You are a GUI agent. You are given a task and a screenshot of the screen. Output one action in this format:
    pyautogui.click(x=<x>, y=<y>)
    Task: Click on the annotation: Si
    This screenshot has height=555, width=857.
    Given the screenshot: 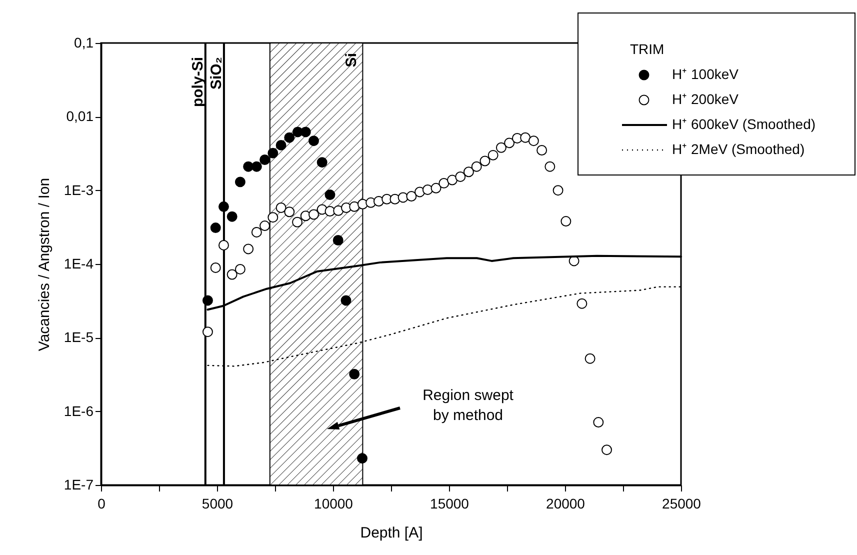 What is the action you would take?
    pyautogui.click(x=351, y=60)
    